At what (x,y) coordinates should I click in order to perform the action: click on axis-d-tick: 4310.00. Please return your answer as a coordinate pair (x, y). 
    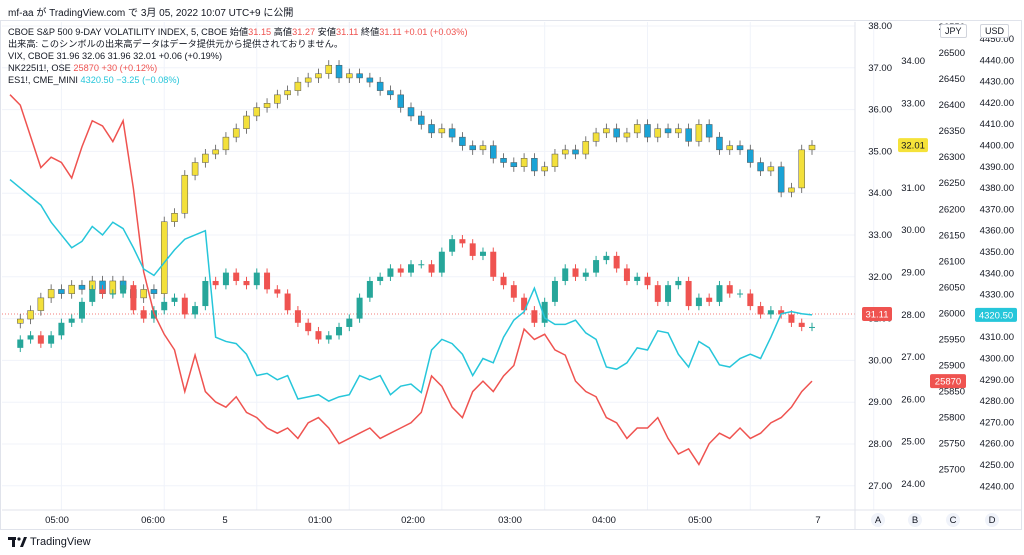
    Looking at the image, I should click on (997, 337).